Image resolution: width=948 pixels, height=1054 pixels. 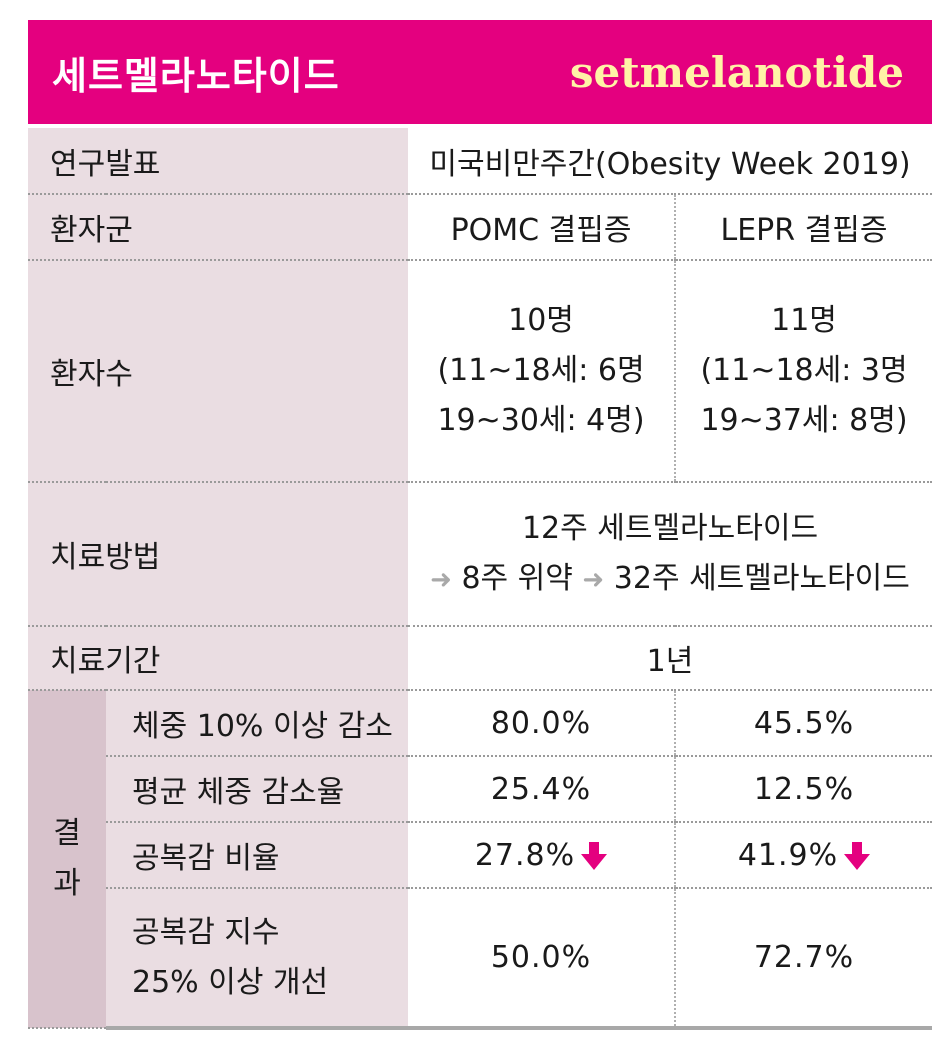 What do you see at coordinates (218, 554) in the screenshot?
I see `row-label-method: 치료방법` at bounding box center [218, 554].